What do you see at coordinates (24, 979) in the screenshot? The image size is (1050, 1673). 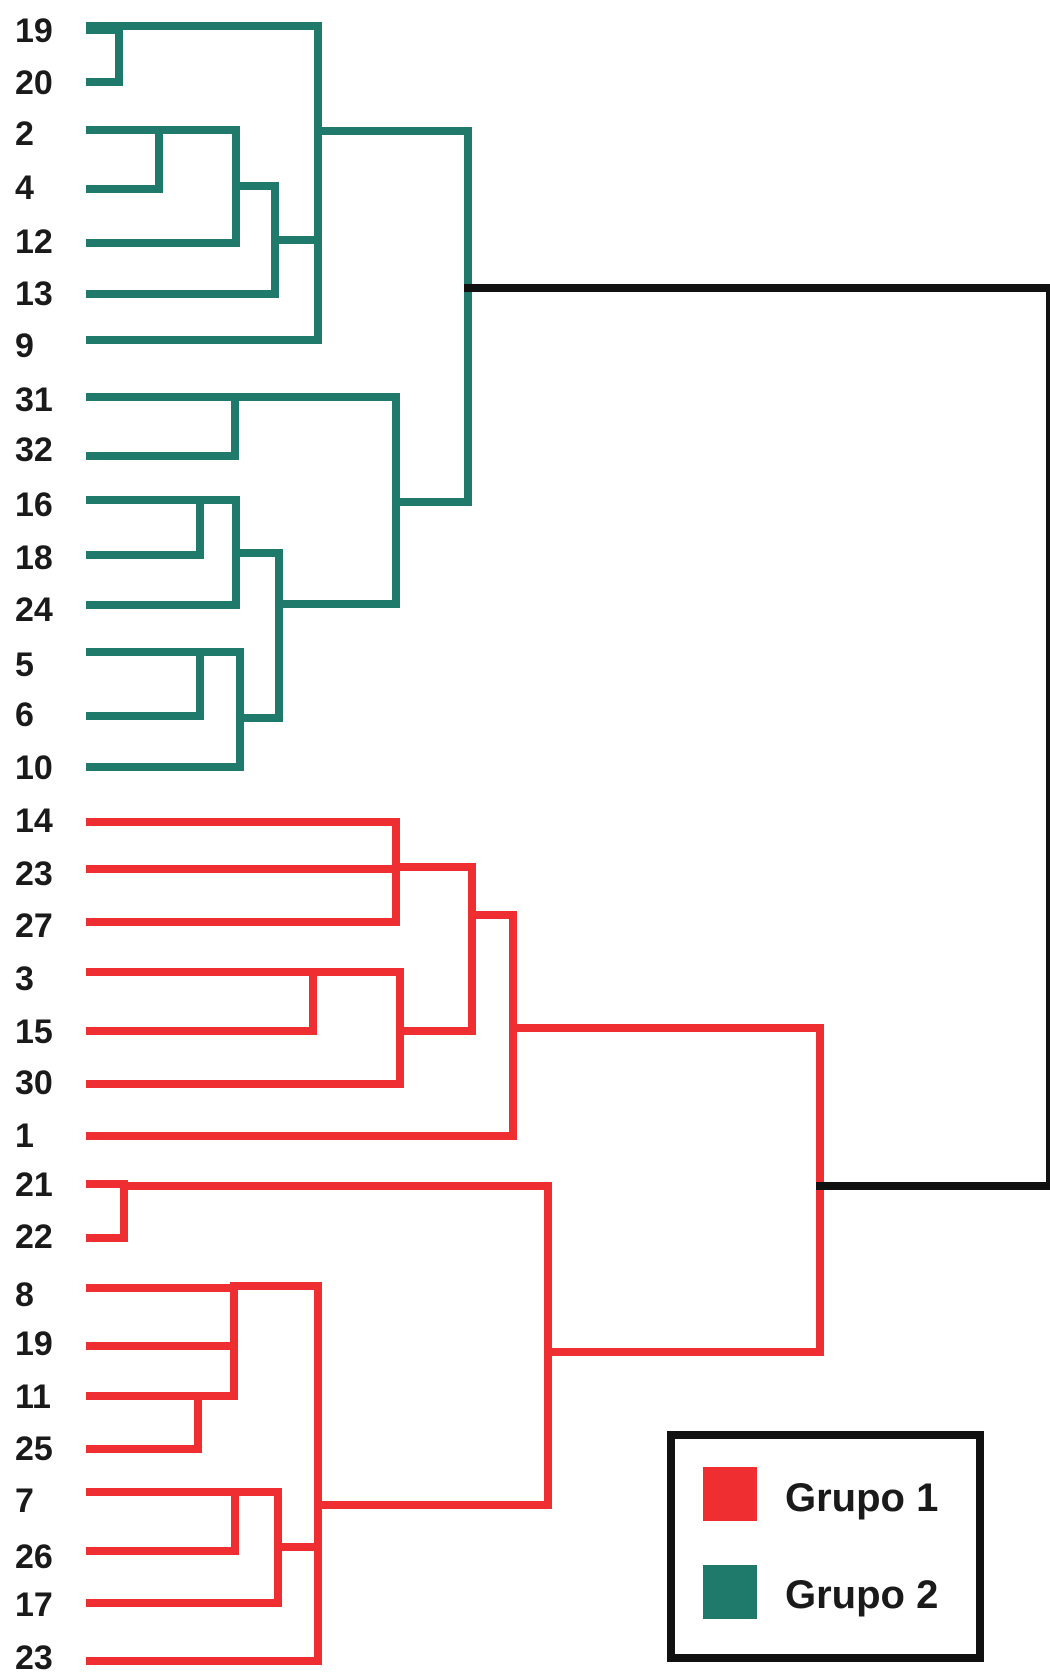 I see `leaf-label-3: 3` at bounding box center [24, 979].